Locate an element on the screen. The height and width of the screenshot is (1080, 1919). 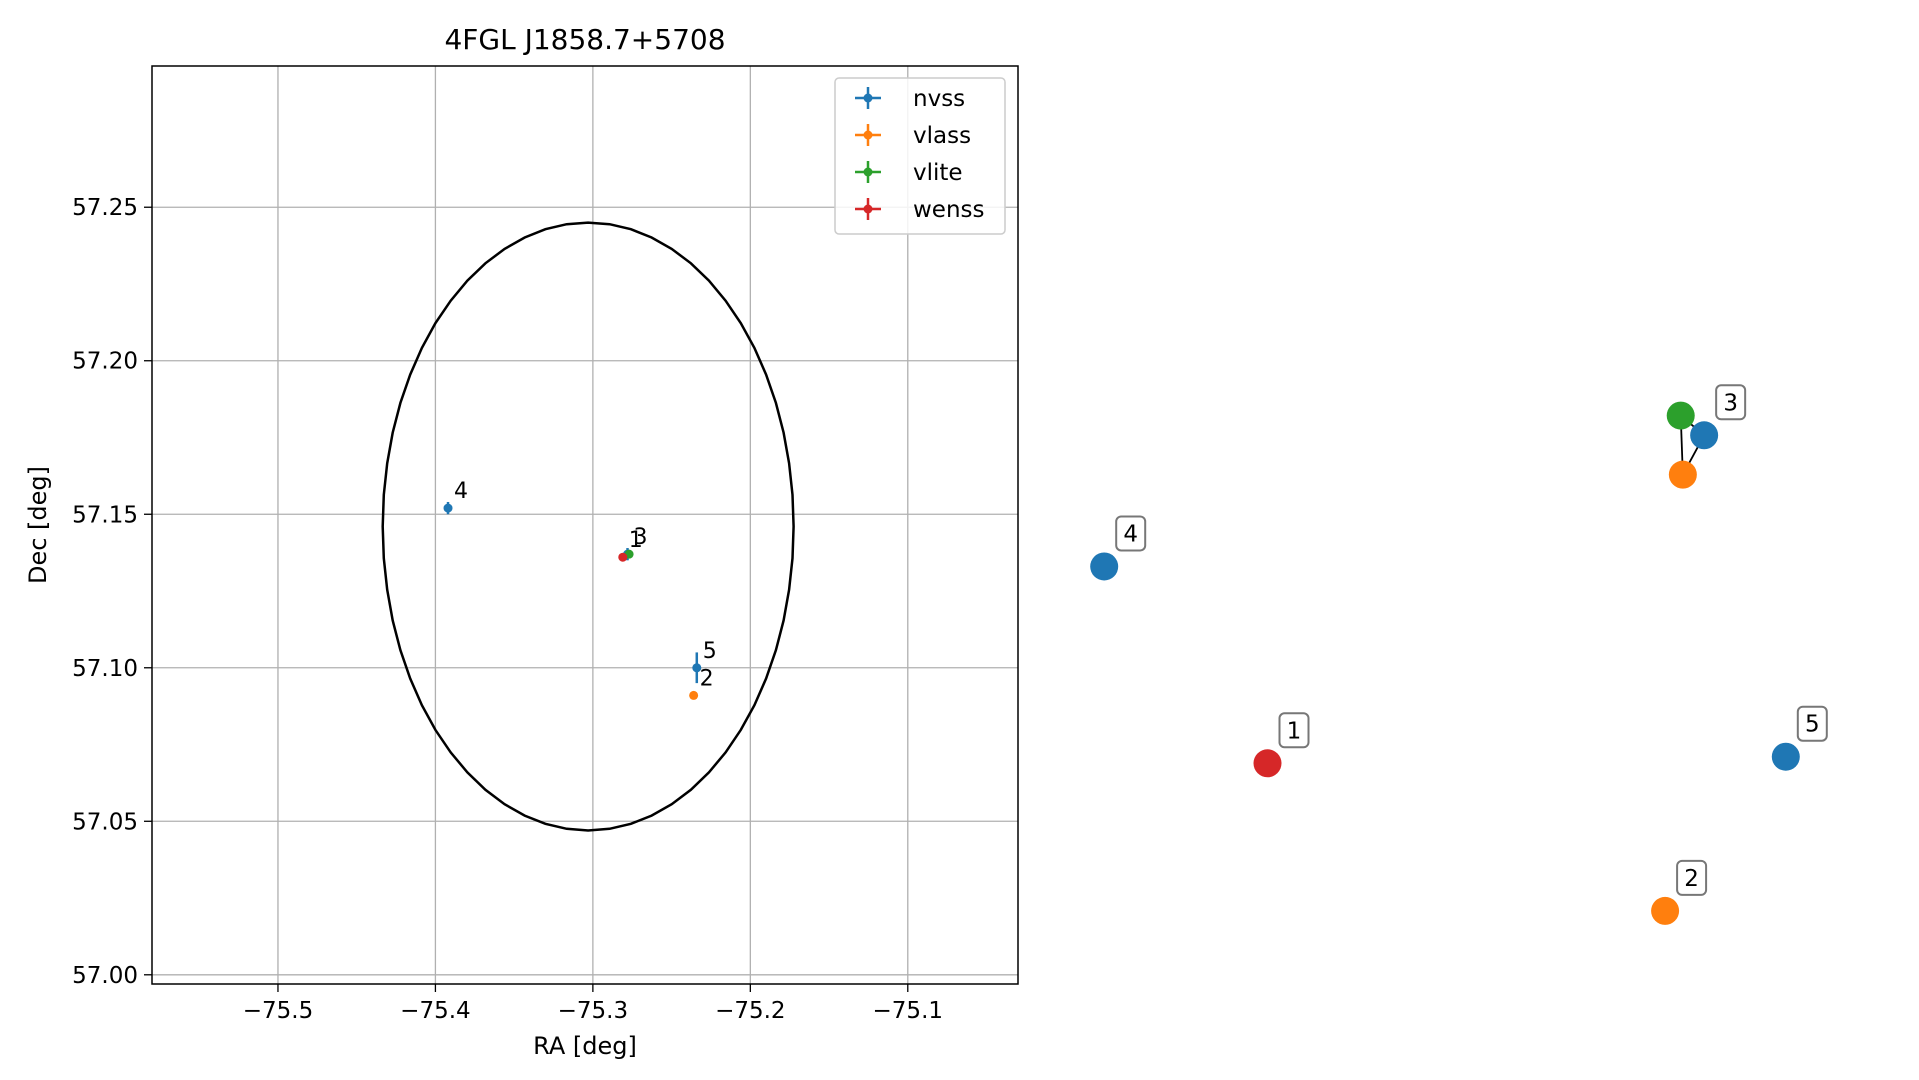
node-label: 3 is located at coordinates (1730, 403).